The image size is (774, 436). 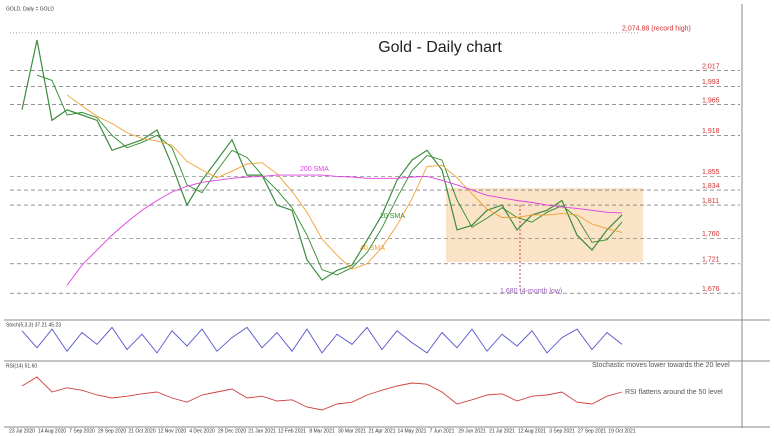 What do you see at coordinates (531, 291) in the screenshot?
I see `low-annotation: 1,680 (4-month low)` at bounding box center [531, 291].